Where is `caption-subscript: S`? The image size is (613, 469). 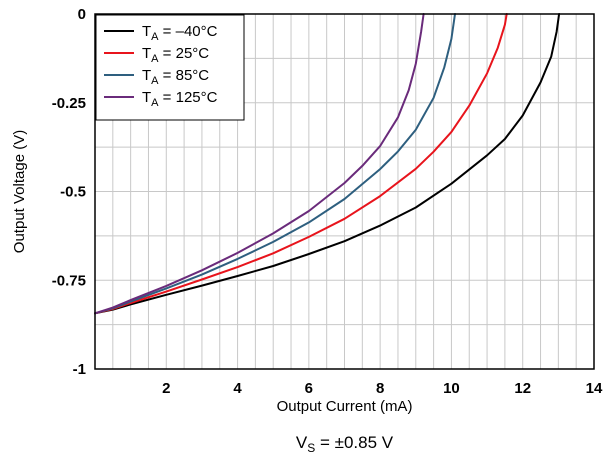
caption-subscript: S is located at coordinates (311, 448).